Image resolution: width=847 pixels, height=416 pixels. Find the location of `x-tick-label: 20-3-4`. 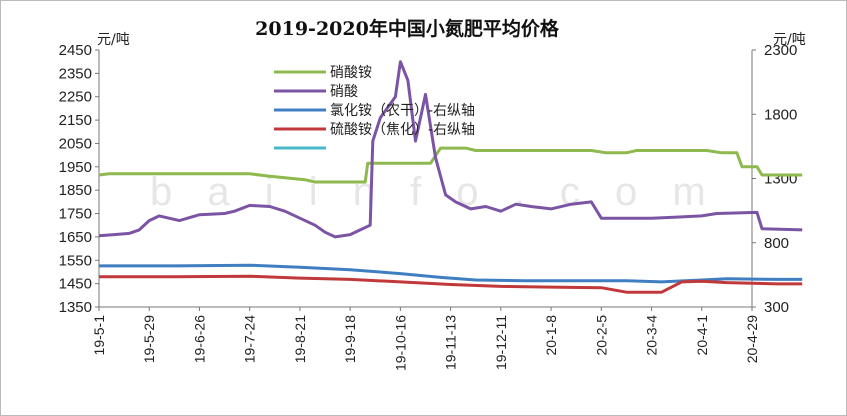

x-tick-label: 20-3-4 is located at coordinates (652, 335).